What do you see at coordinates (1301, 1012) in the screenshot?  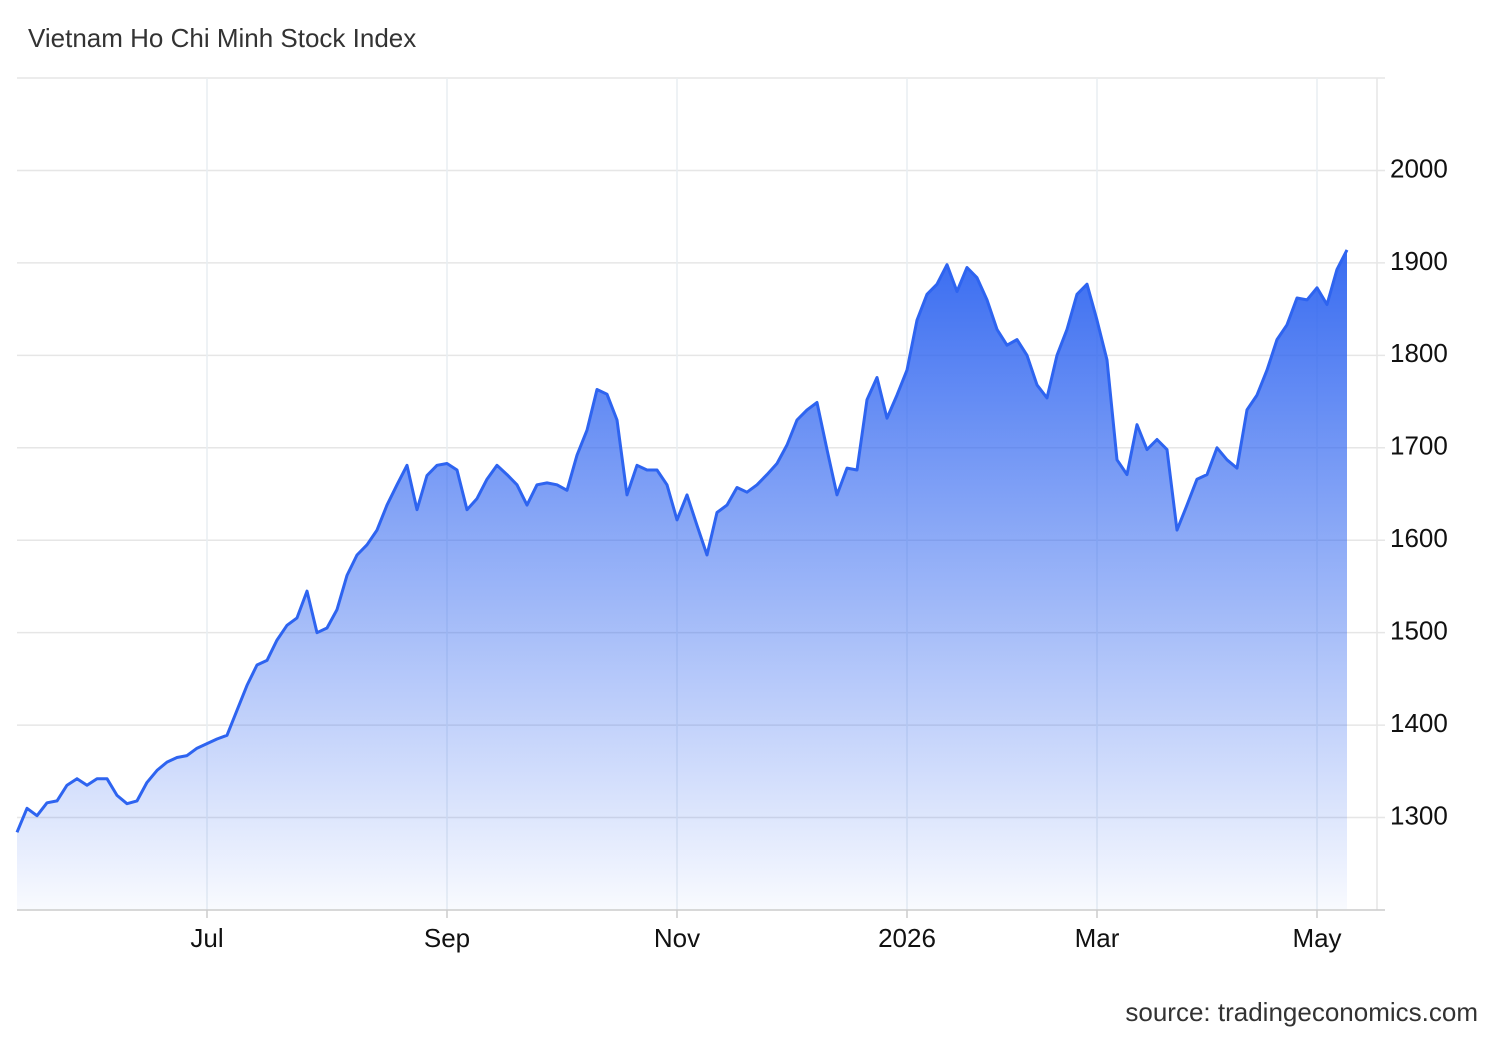 I see `source: source: tradingeconomics.com` at bounding box center [1301, 1012].